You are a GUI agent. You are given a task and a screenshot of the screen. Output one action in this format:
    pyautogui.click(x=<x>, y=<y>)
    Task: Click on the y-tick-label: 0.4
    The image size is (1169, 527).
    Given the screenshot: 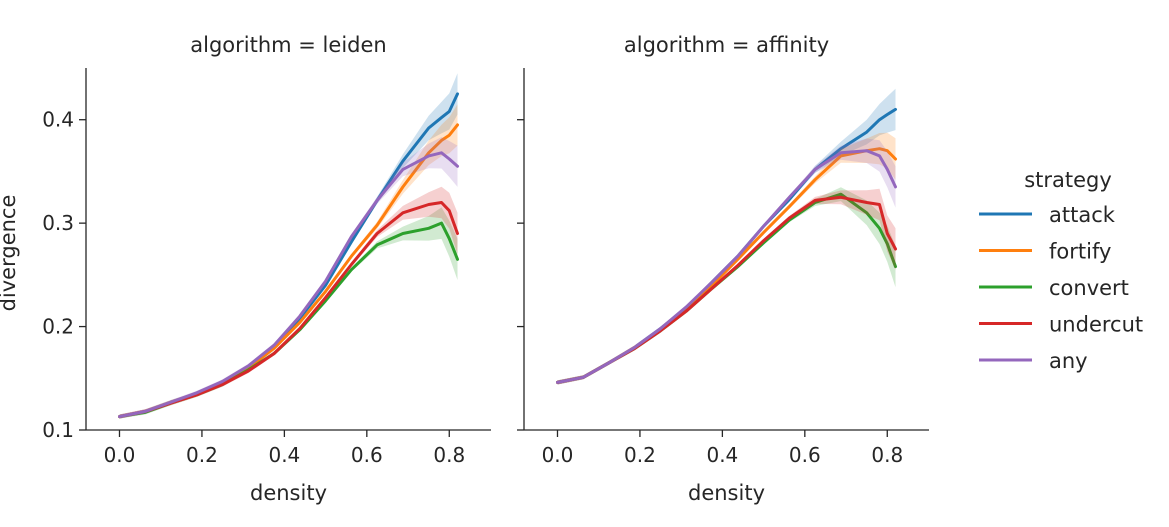 What is the action you would take?
    pyautogui.click(x=58, y=120)
    